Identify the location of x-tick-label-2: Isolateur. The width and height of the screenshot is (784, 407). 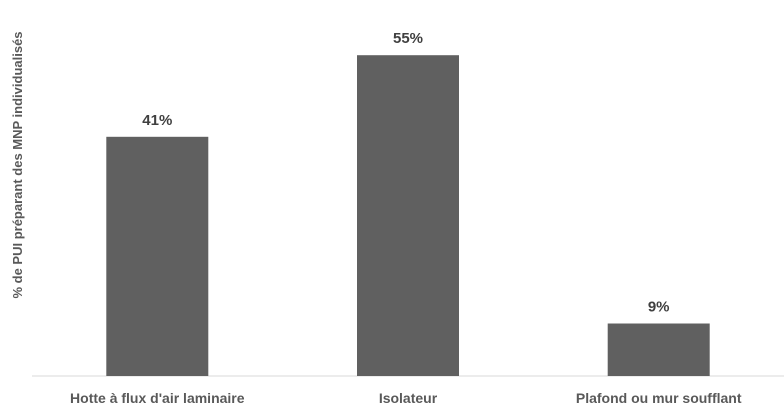
(408, 398).